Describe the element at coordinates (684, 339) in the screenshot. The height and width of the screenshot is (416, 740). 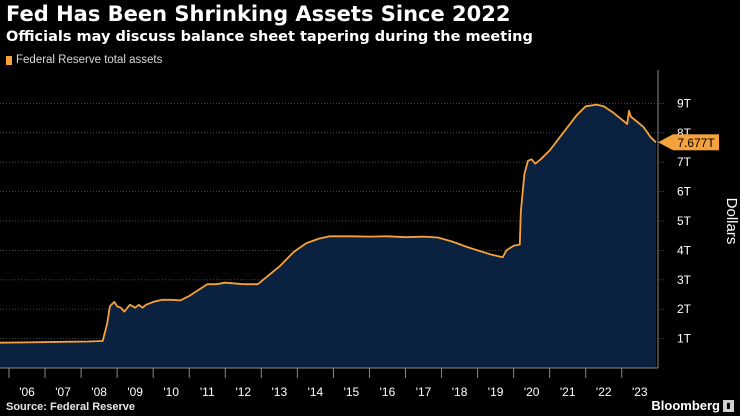
I see `y-tick-label: 1T` at that location.